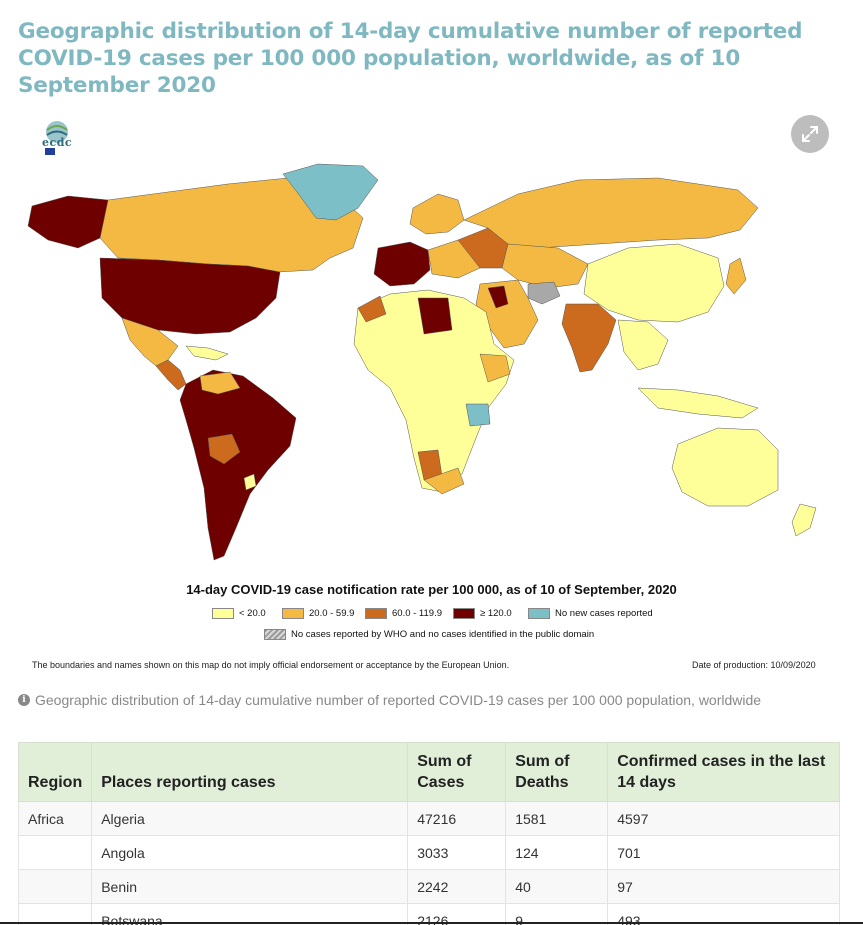  Describe the element at coordinates (224, 449) in the screenshot. I see `region-bolivia` at that location.